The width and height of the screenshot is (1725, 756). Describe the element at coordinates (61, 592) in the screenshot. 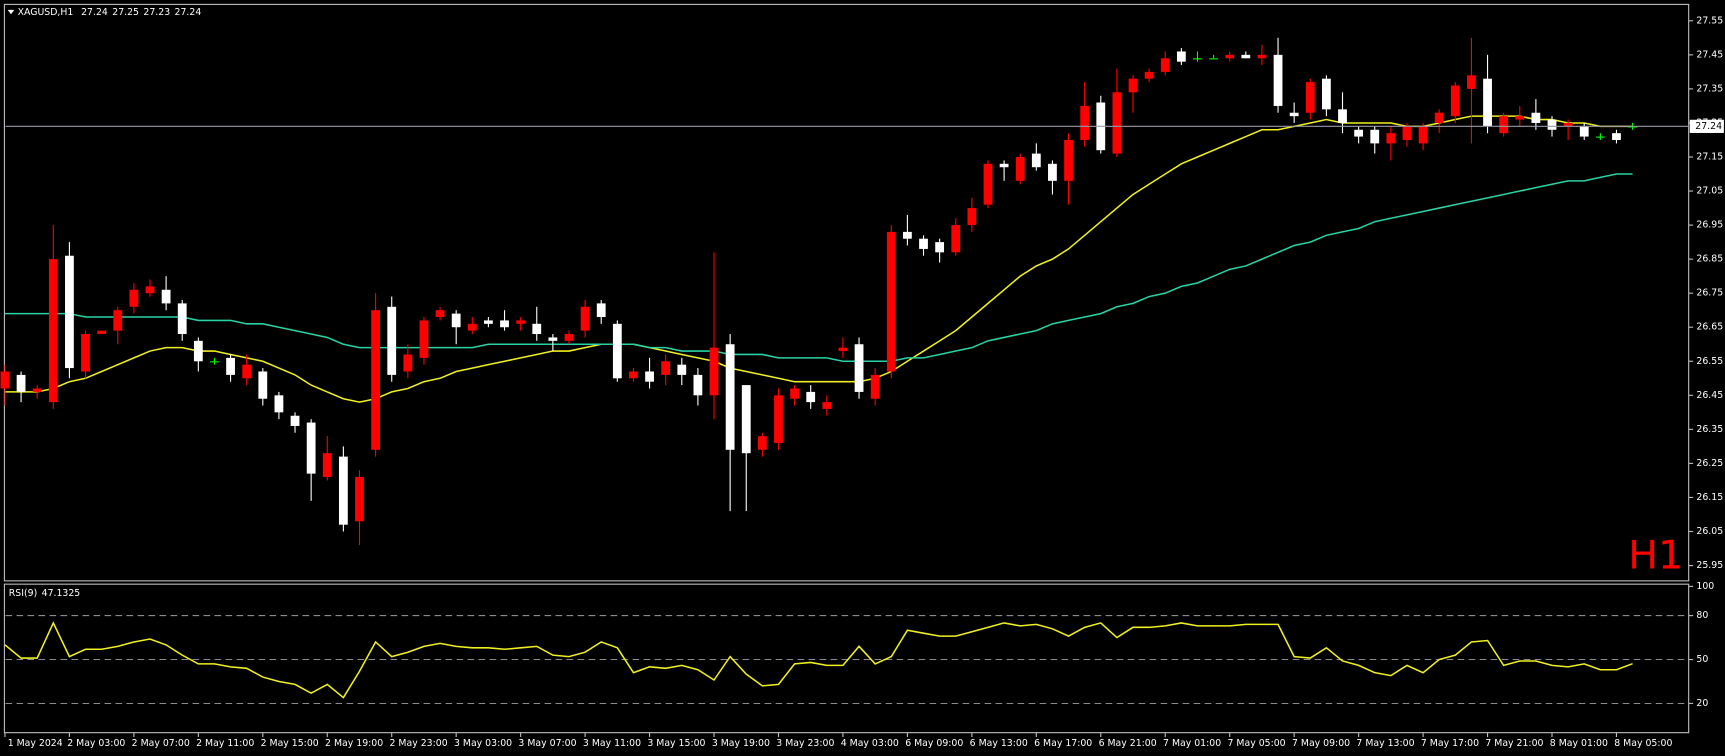

I see `rsi-current: 47.1325` at that location.